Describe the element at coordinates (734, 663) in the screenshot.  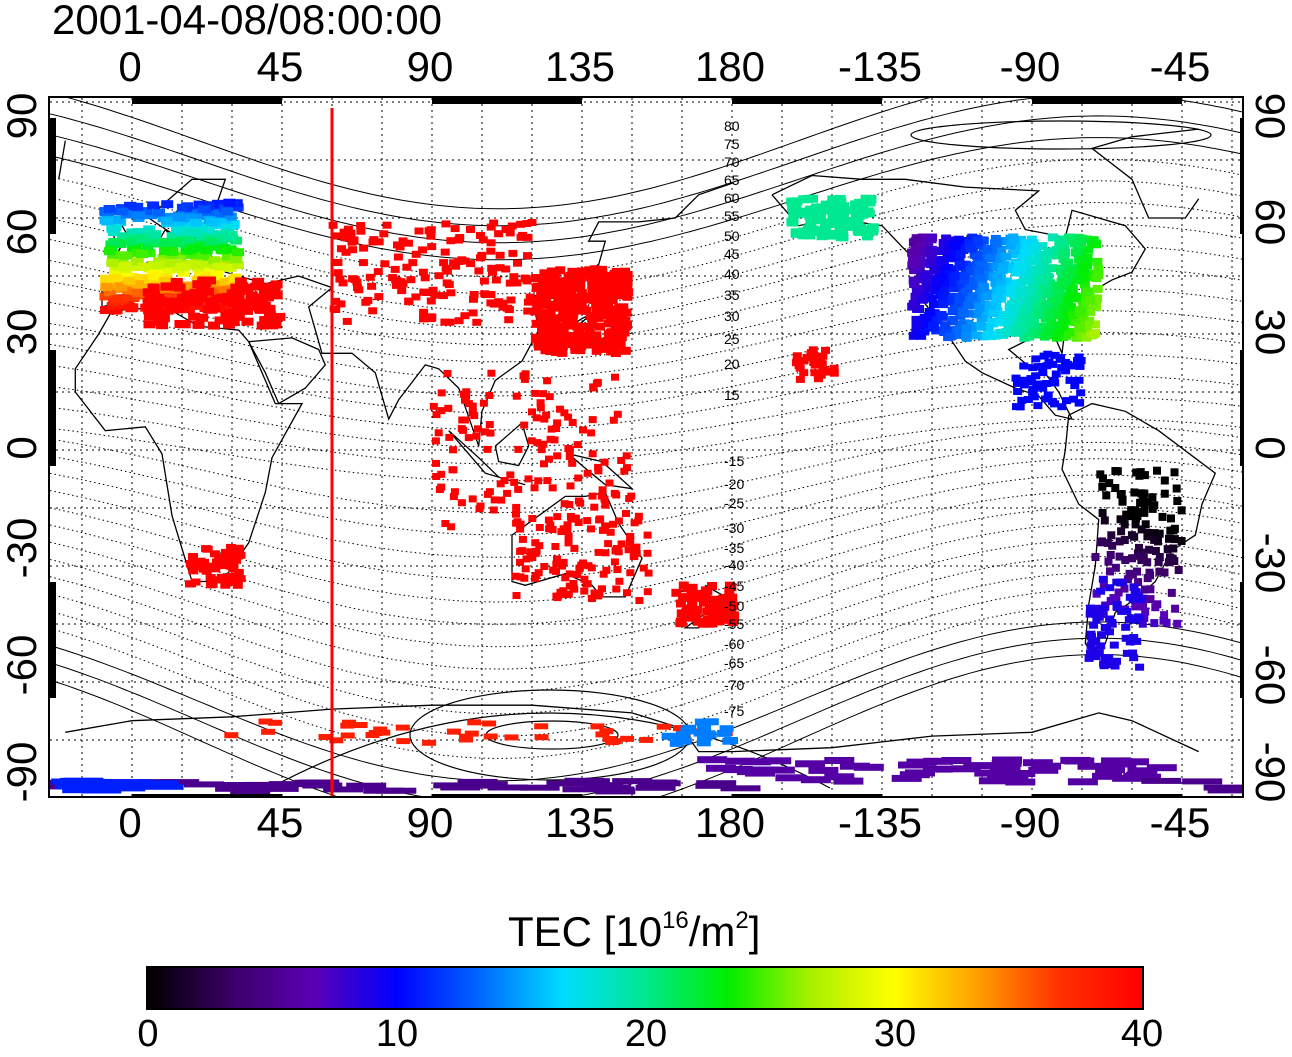
I see `contour-label: -65` at that location.